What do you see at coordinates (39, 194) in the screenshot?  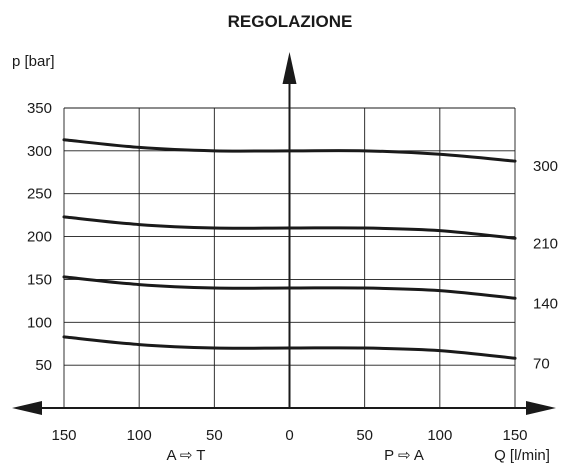 I see `y-tick-label: 250` at bounding box center [39, 194].